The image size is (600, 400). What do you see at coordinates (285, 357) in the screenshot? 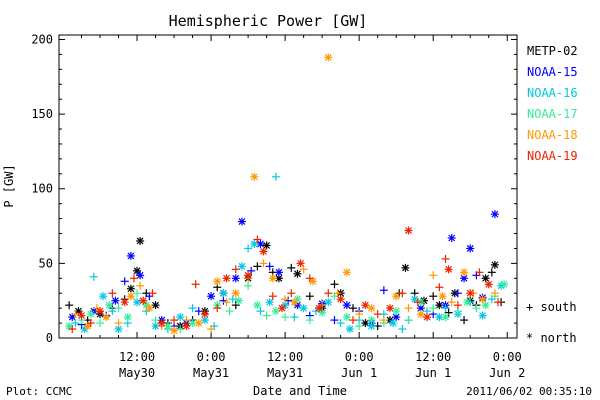
I see `x-tick-label-time-2: 12:00` at bounding box center [285, 357].